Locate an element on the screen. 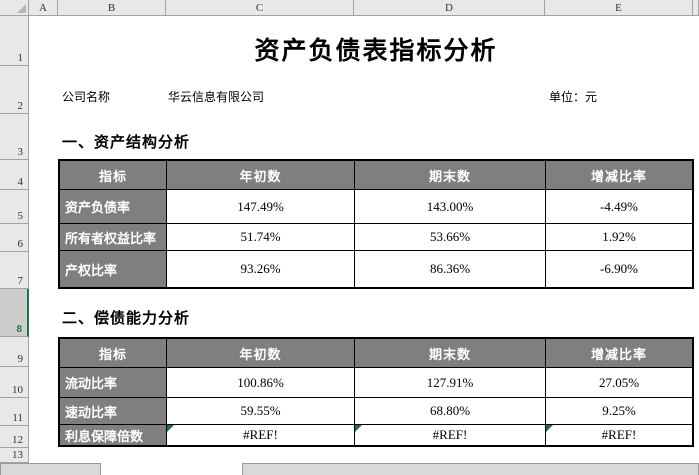 This screenshot has width=699, height=475. row-header-8-selected: 8 is located at coordinates (14, 313).